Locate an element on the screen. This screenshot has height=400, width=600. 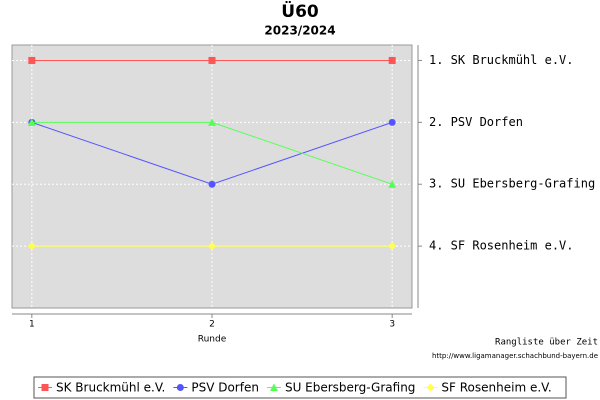
chart-title: Ü60 is located at coordinates (300, 11).